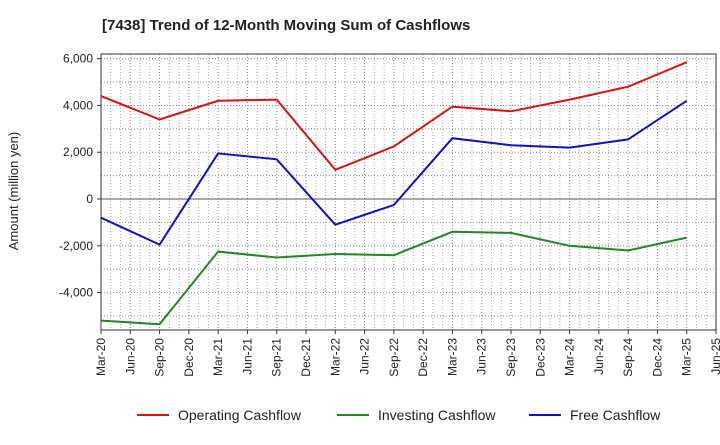 Image resolution: width=720 pixels, height=445 pixels. I want to click on x-tick-label: Mar-23, so click(452, 357).